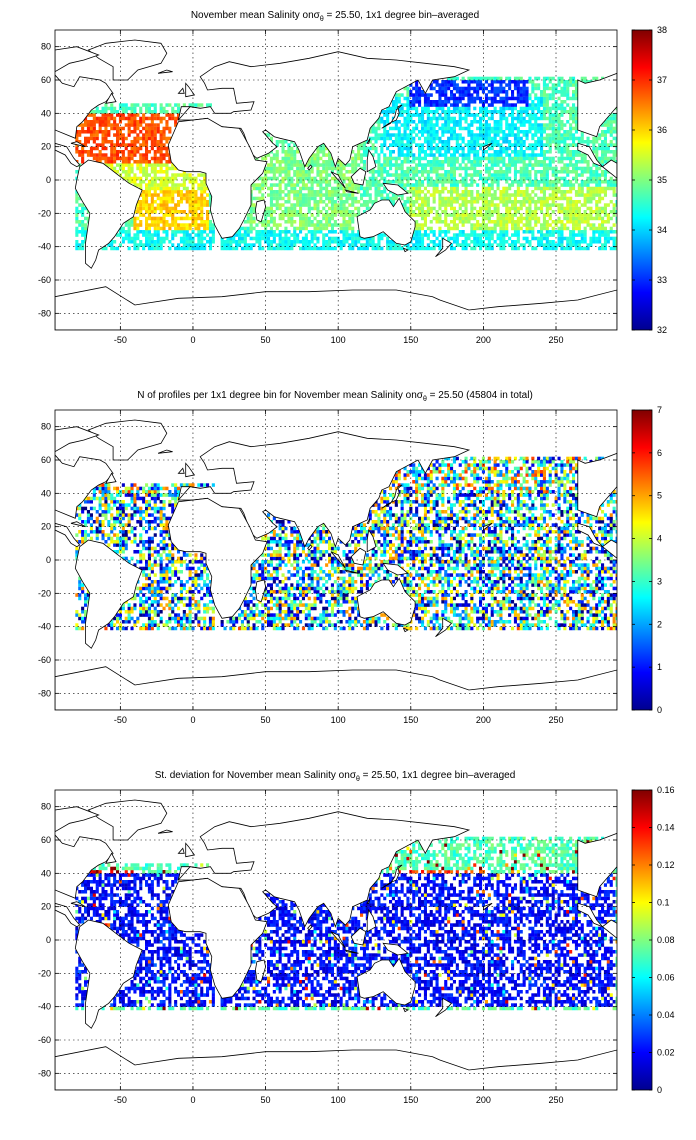  Describe the element at coordinates (410, 340) in the screenshot. I see `x-tick-label: 150` at that location.